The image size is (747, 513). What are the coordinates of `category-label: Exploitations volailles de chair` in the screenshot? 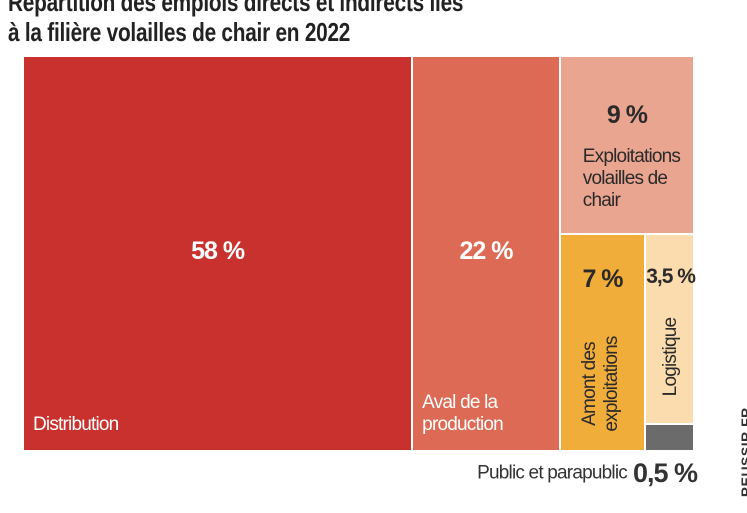 It's located at (631, 178).